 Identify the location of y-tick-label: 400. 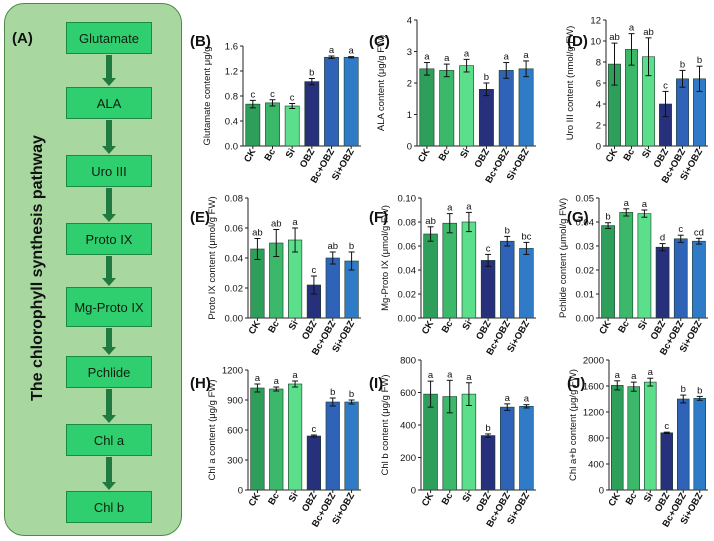
(596, 465).